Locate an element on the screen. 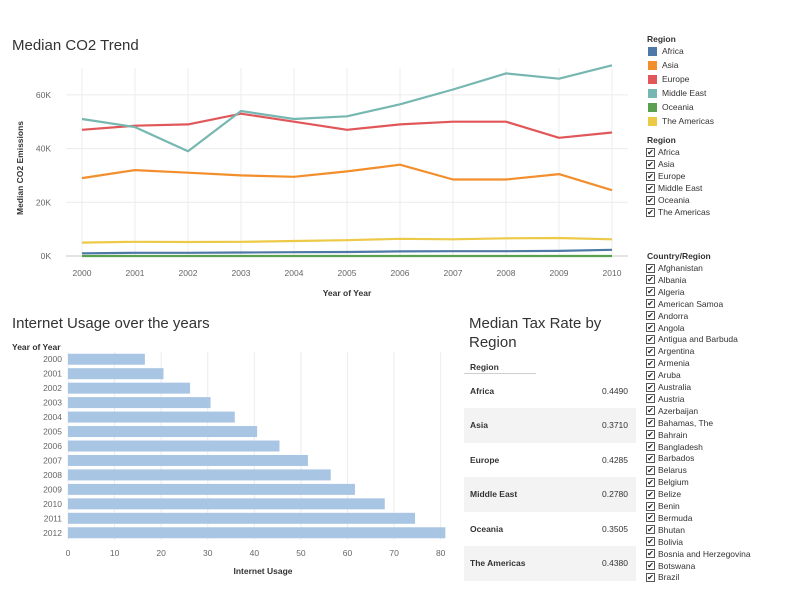  x-tick-label: 2008 is located at coordinates (506, 273).